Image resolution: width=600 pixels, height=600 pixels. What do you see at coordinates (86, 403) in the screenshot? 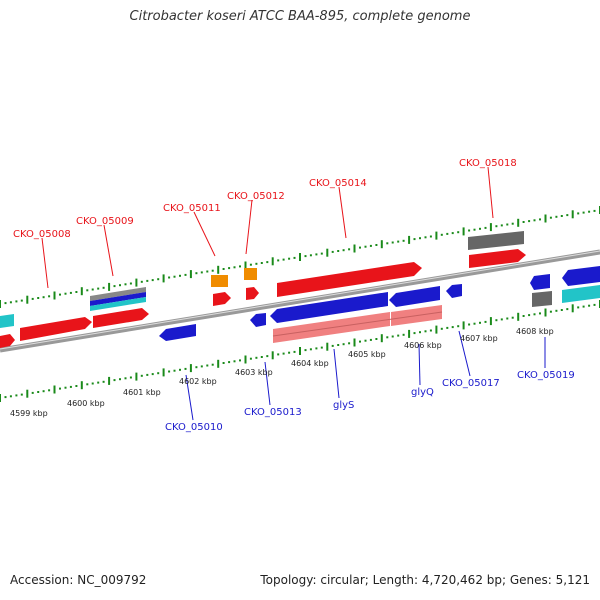
I see `kbp-label: 4600 kbp` at bounding box center [86, 403].